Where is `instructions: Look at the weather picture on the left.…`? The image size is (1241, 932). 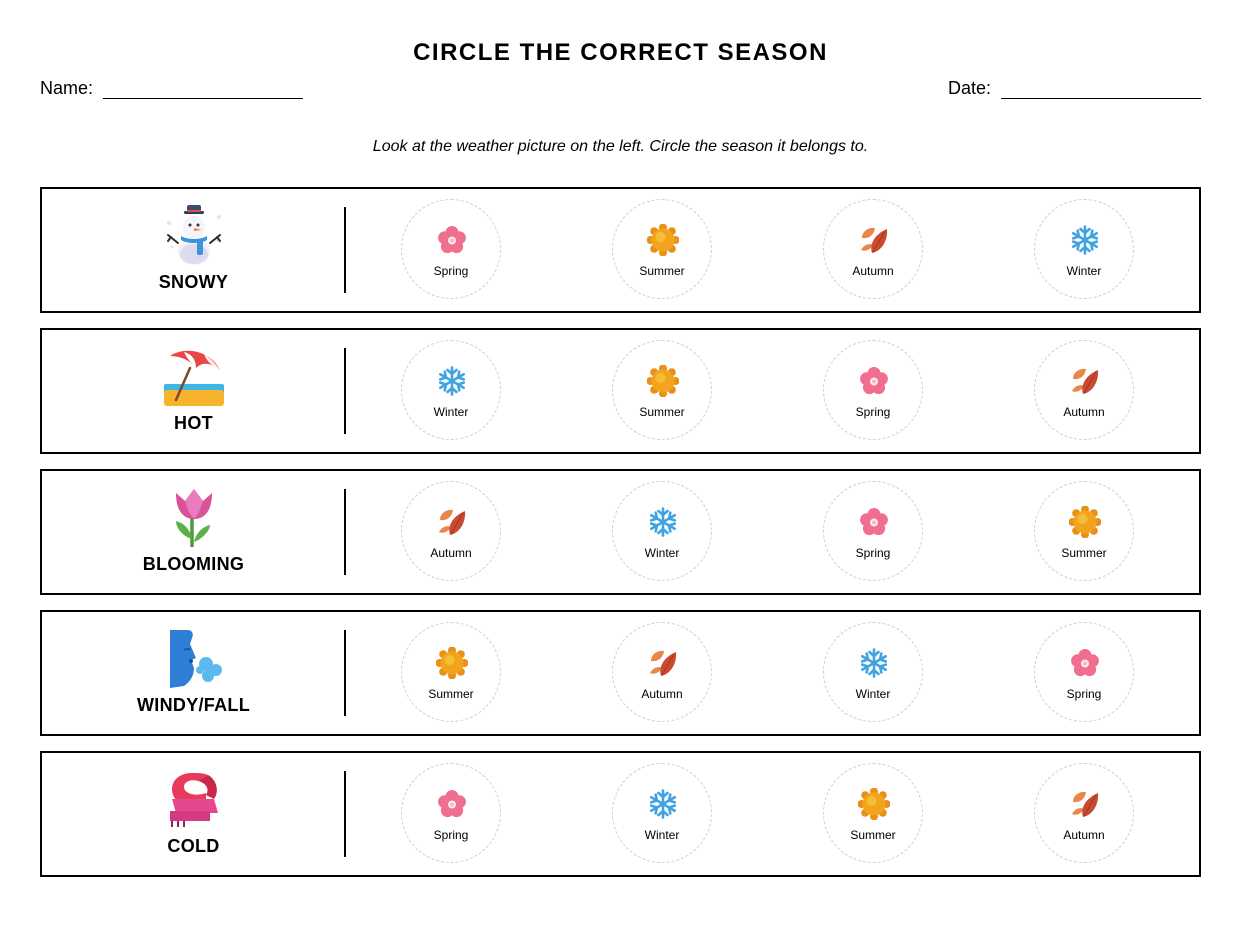 instructions: Look at the weather picture on the left.… is located at coordinates (620, 146).